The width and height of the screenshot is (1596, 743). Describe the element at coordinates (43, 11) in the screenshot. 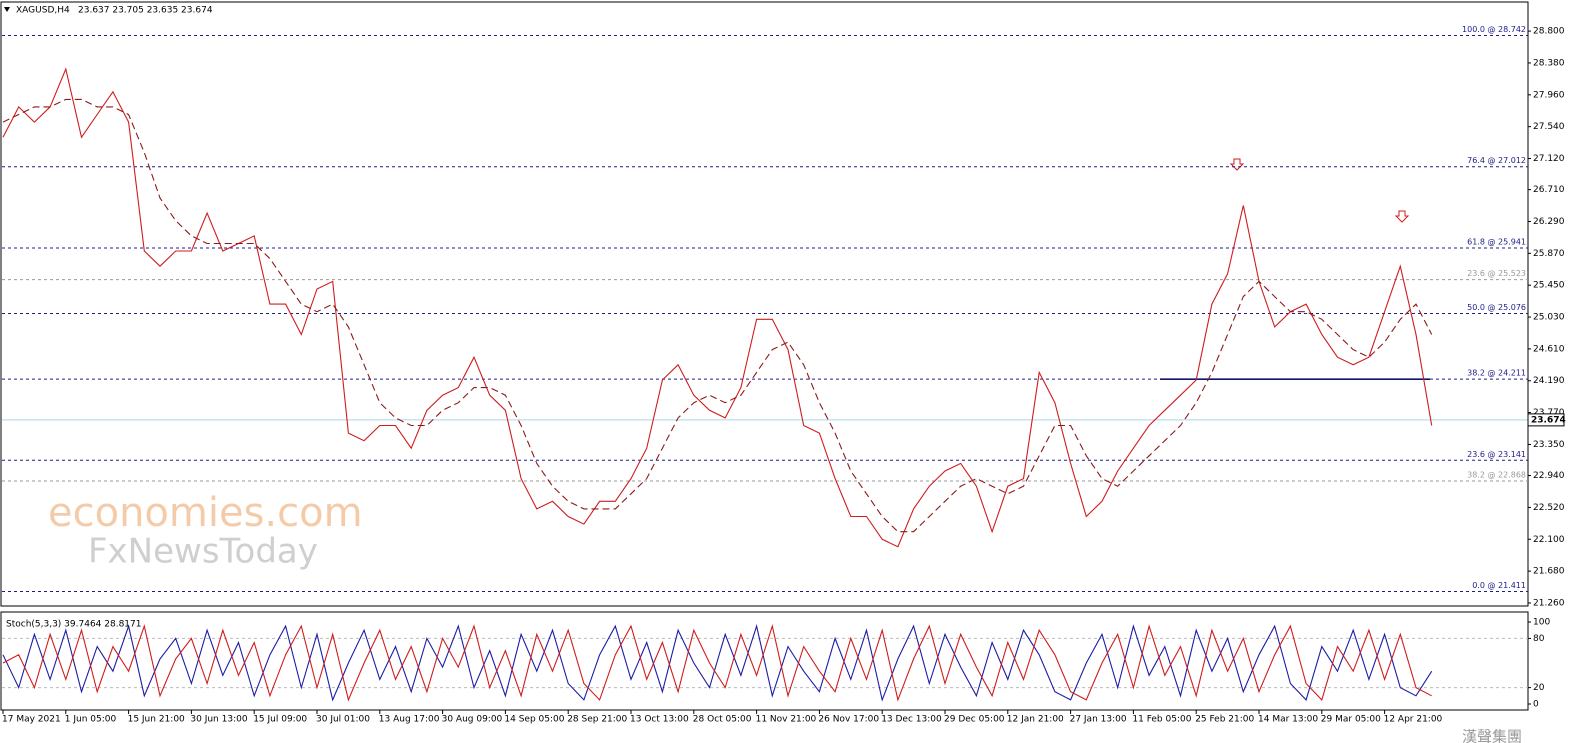

I see `symbol: XAGUSD,H4` at that location.